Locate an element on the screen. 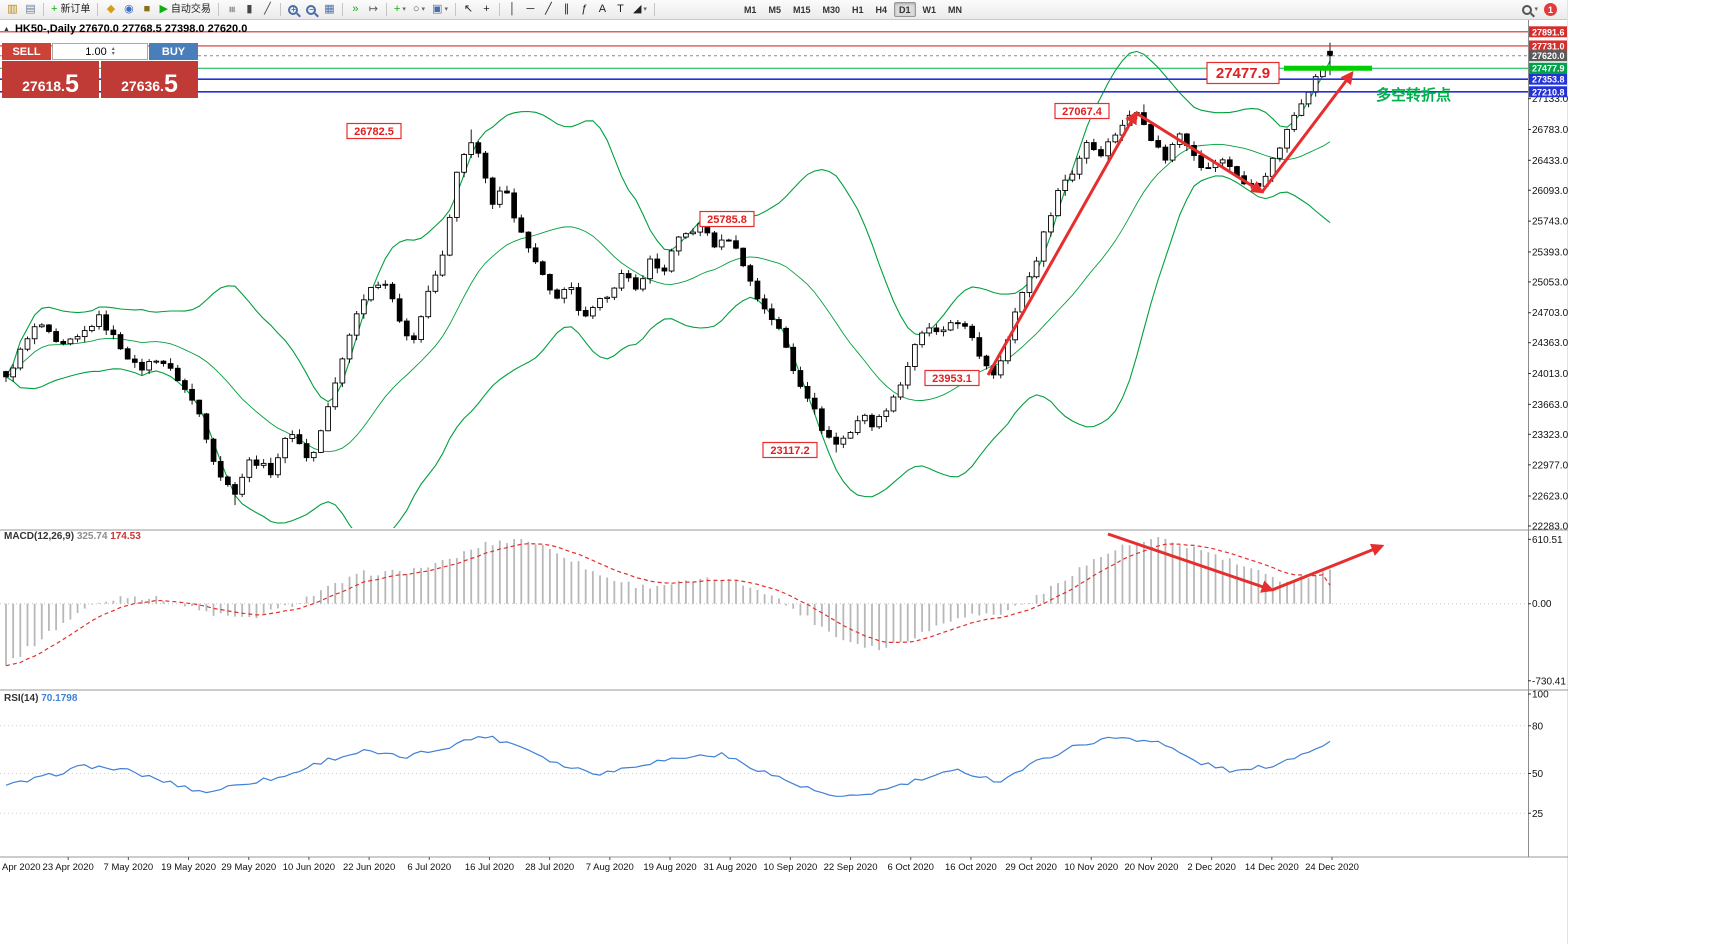 Image resolution: width=1732 pixels, height=944 pixels. svg-text: 28 Jul 2020 is located at coordinates (549, 867).